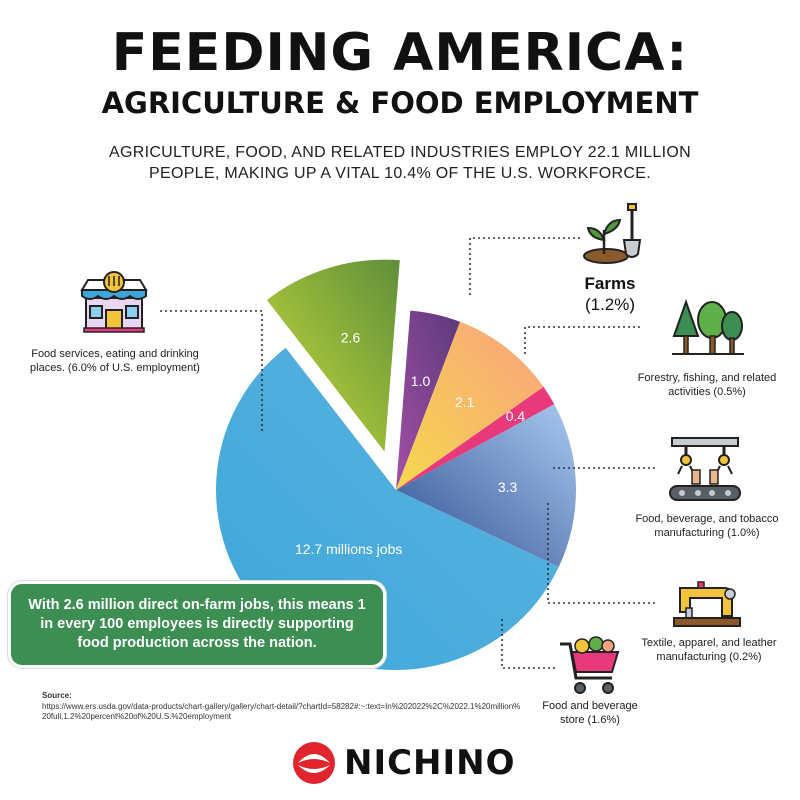 Image resolution: width=800 pixels, height=800 pixels. Describe the element at coordinates (314, 763) in the screenshot. I see `nichino-logo-icon` at that location.